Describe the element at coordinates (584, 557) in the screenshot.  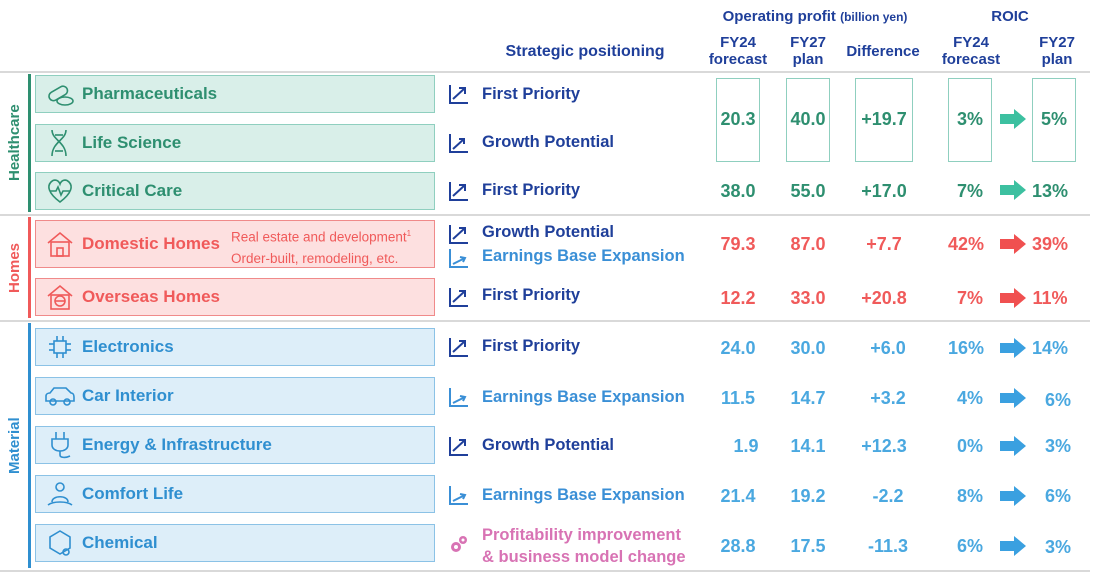
I see `strategy-chemical-line2: & business model change` at that location.